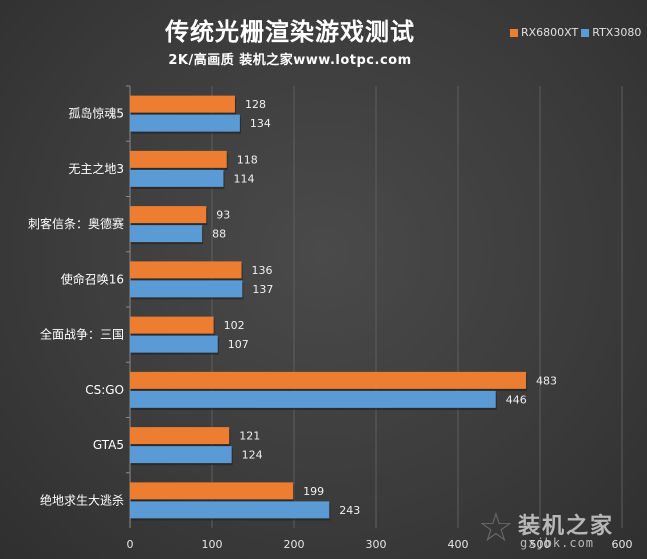 Image resolution: width=647 pixels, height=559 pixels. What do you see at coordinates (247, 159) in the screenshot?
I see `data-label: 118` at bounding box center [247, 159].